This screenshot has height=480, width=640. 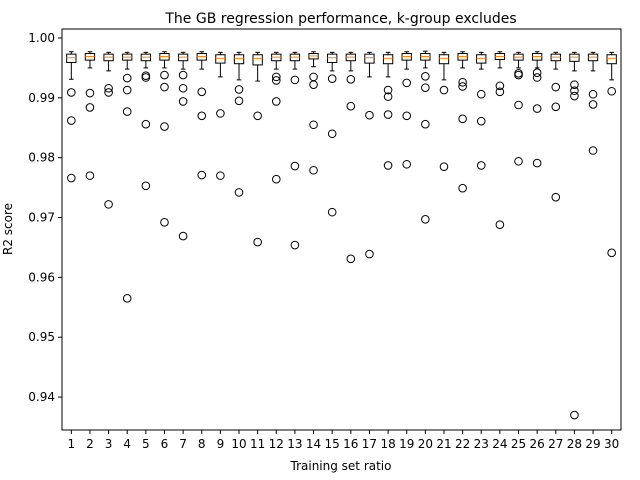 I want to click on x-tick-label: 13, so click(x=294, y=444).